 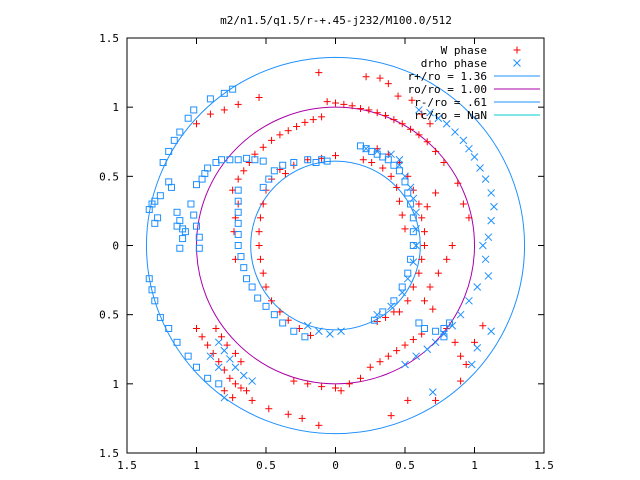 I want to click on x-tick-label-5: 1, so click(x=474, y=465).